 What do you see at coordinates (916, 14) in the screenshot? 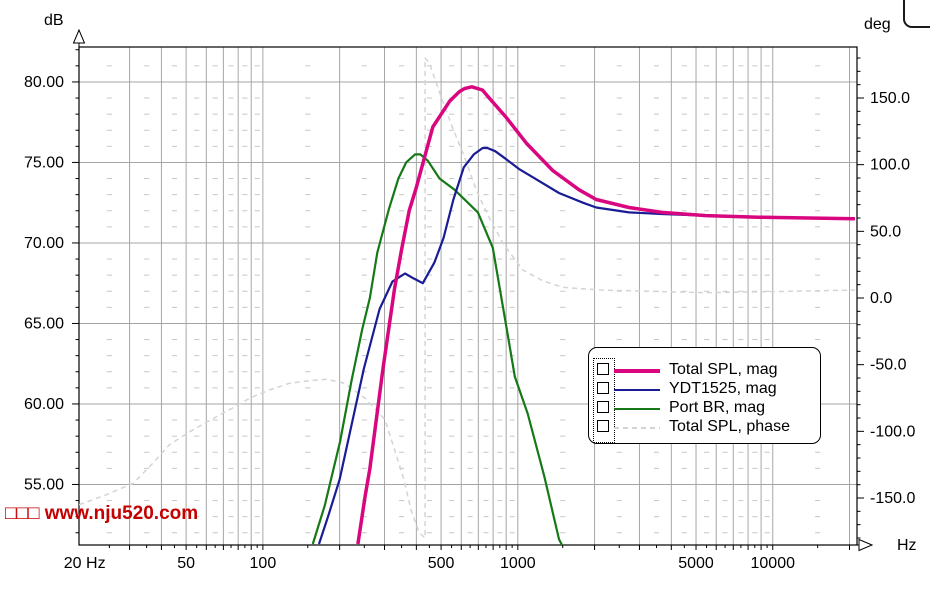
I see `cropped-corner-box` at bounding box center [916, 14].